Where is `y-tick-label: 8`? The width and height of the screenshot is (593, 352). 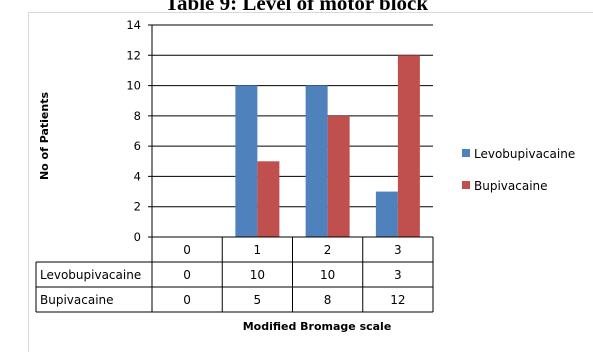 y-tick-label: 8 is located at coordinates (137, 116).